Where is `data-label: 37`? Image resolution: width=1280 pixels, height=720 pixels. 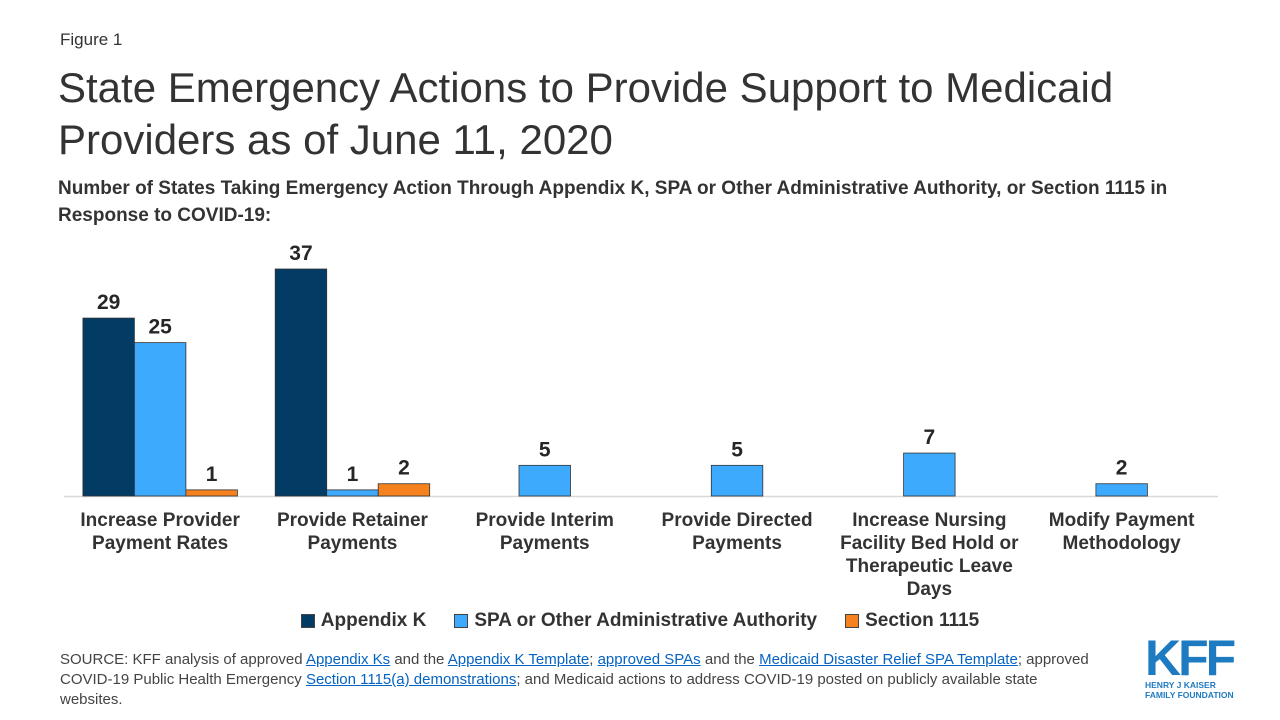
data-label: 37 is located at coordinates (300, 253).